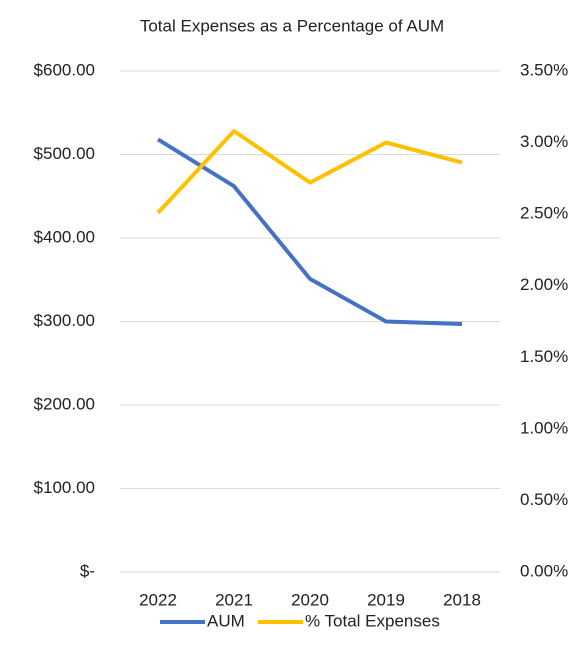  What do you see at coordinates (544, 427) in the screenshot?
I see `y2-tick-label: 1.00%` at bounding box center [544, 427].